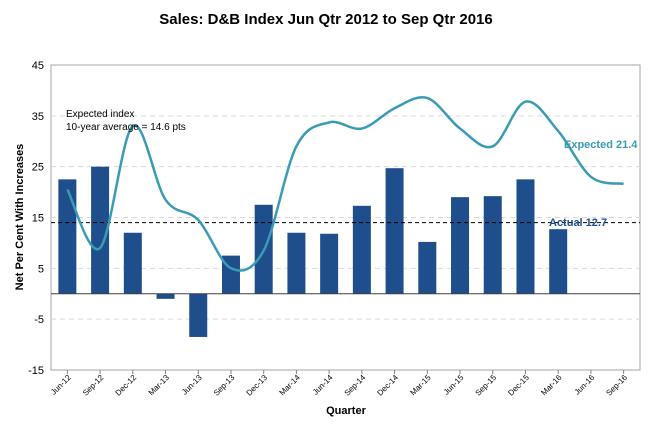 The height and width of the screenshot is (427, 653). I want to click on x-tick-label: Jun-15, so click(454, 385).